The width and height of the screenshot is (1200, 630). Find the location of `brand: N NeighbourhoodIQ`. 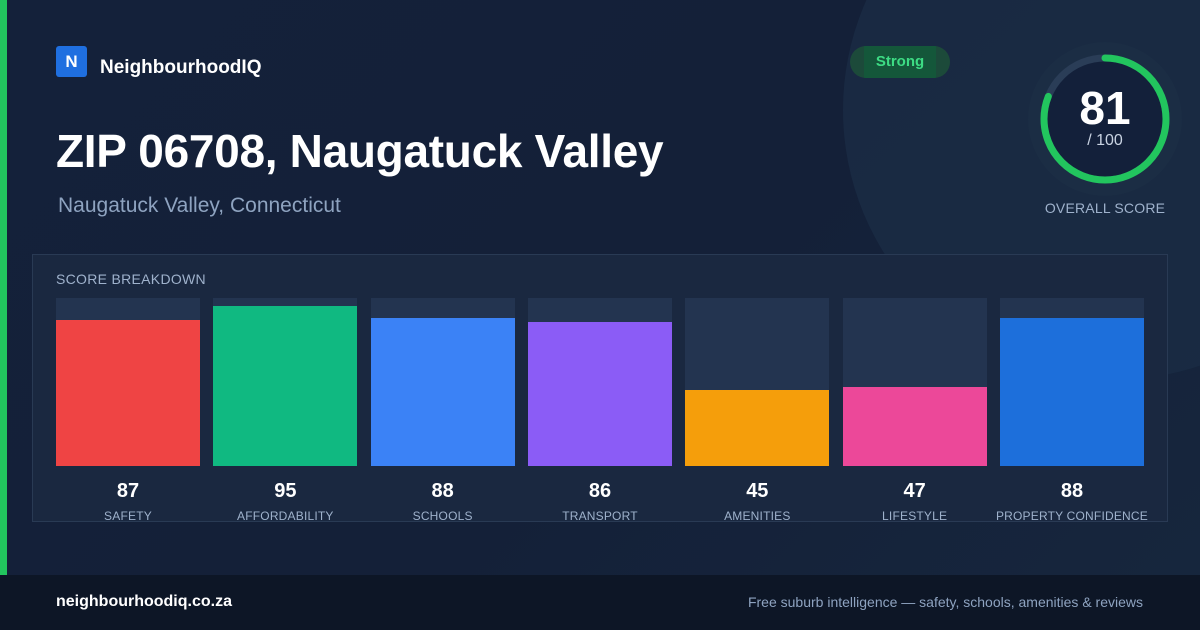

brand: N NeighbourhoodIQ is located at coordinates (159, 62).